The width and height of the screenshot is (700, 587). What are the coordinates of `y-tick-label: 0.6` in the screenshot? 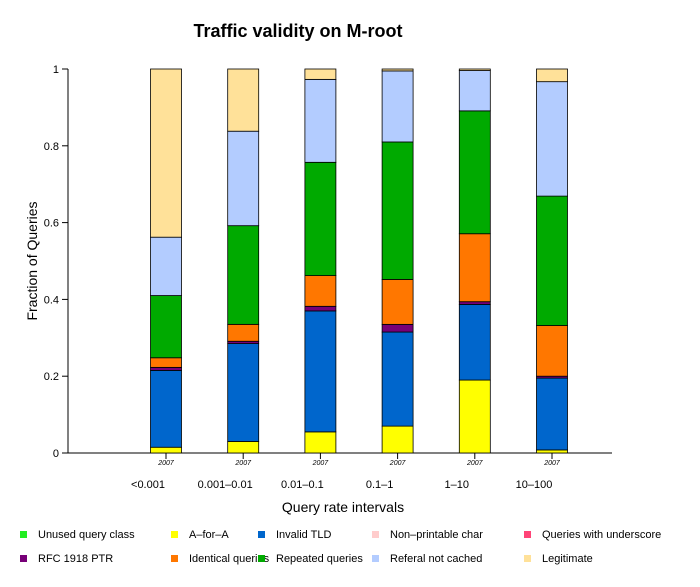 It's located at (51, 224).